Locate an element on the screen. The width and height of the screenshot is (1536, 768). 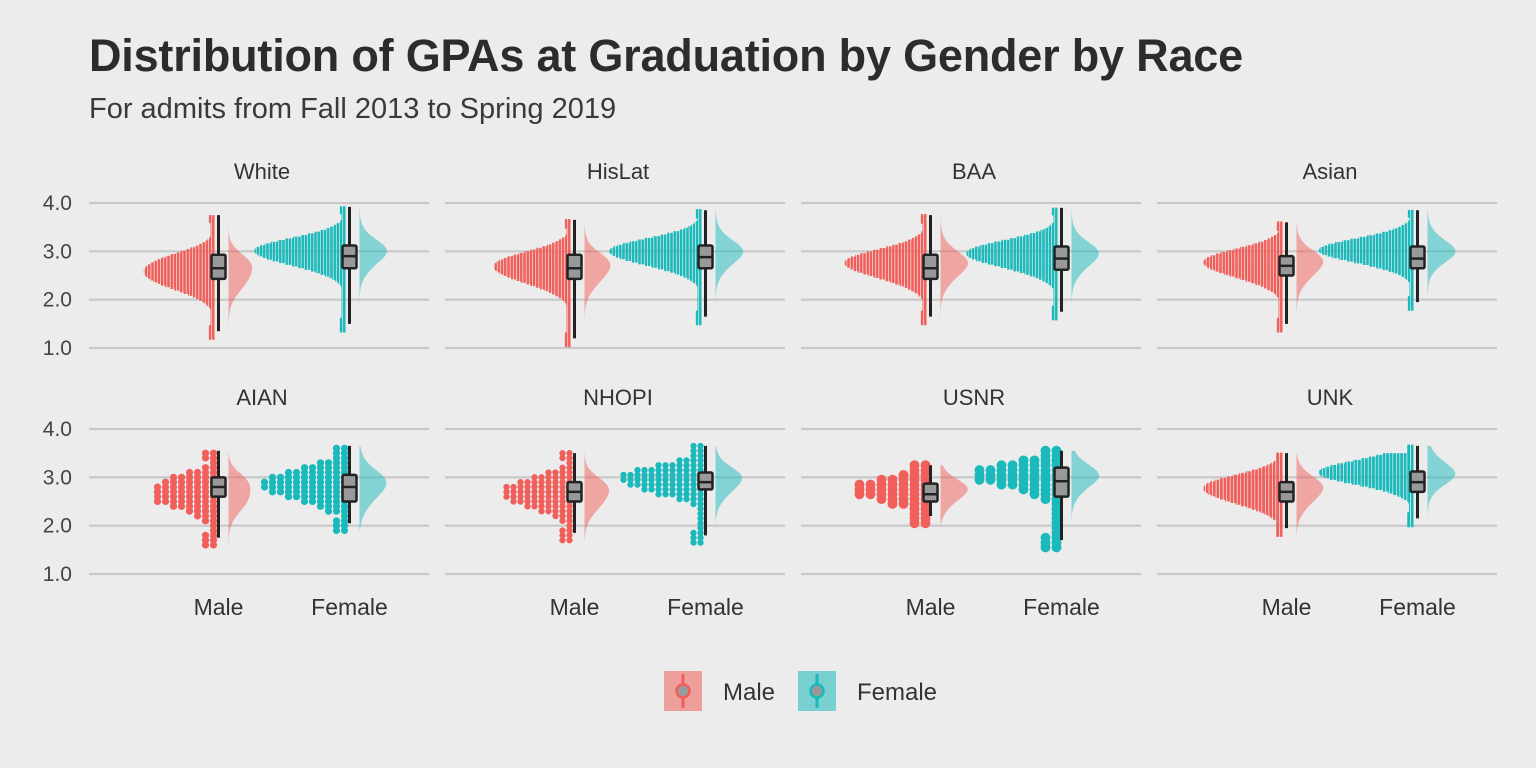
panel-label: NHOPI is located at coordinates (618, 397).